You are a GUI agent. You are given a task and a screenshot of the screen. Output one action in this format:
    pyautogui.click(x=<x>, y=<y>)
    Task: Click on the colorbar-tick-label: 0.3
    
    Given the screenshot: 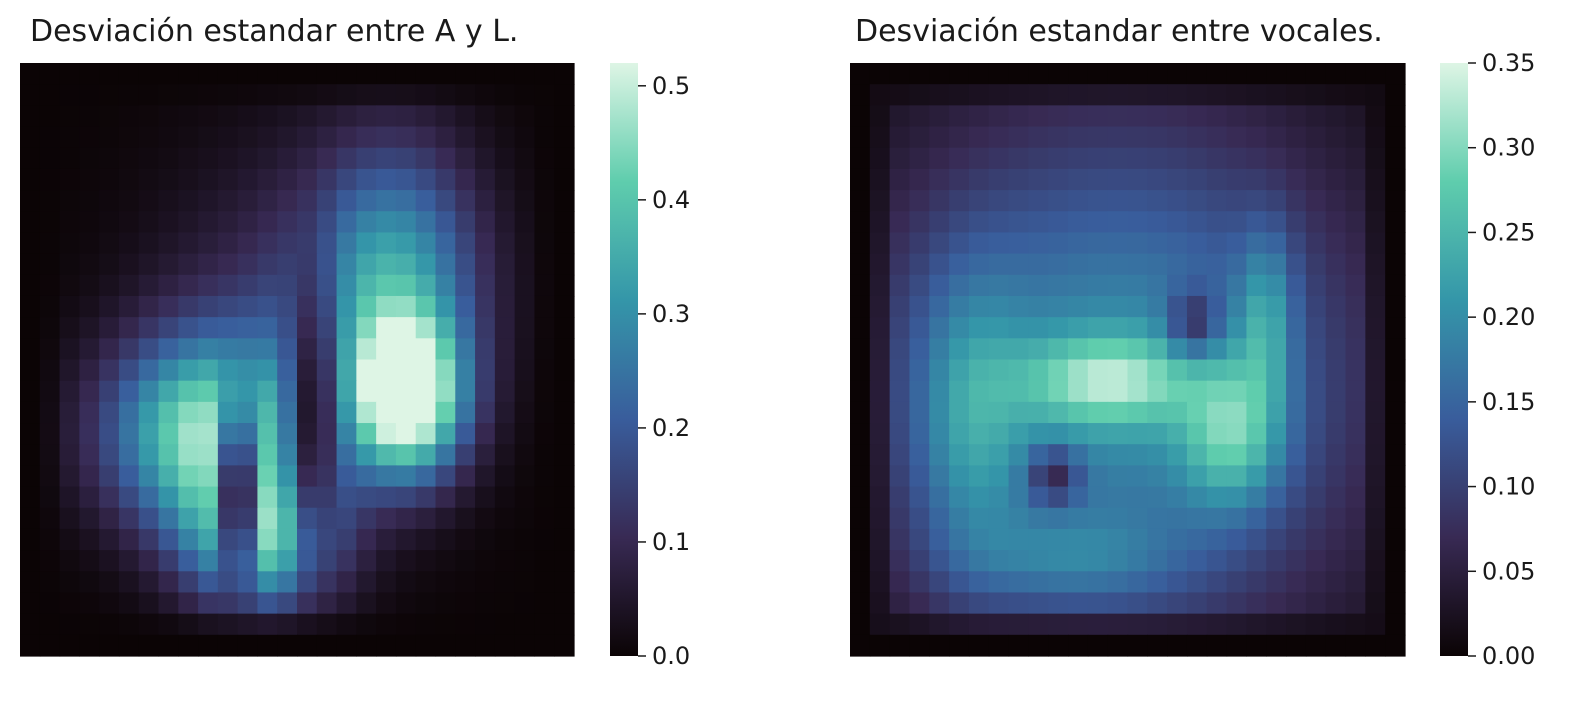 What is the action you would take?
    pyautogui.click(x=671, y=314)
    